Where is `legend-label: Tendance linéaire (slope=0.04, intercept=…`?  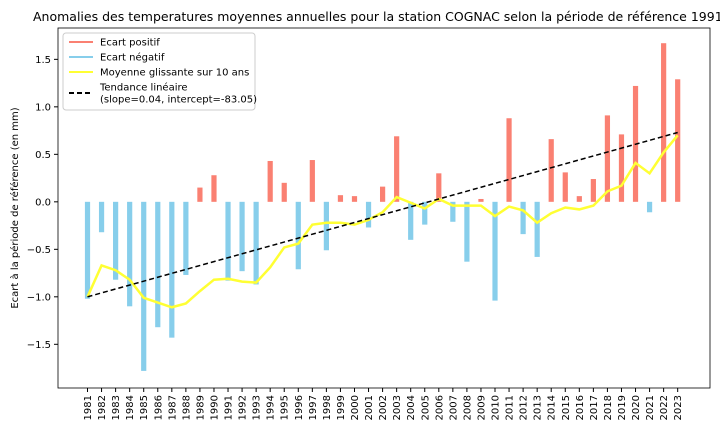
legend-label: Tendance linéaire (slope=0.04, intercept=… is located at coordinates (178, 94).